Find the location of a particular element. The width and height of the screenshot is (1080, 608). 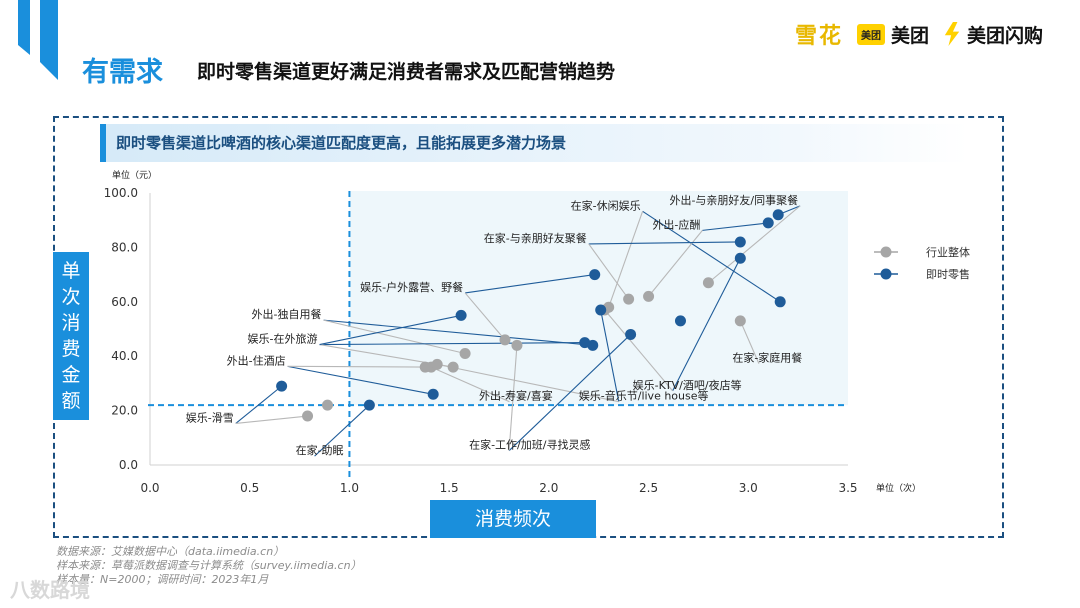

chart-subtitle: 即时零售渠道比啤酒的核心渠道匹配度更高，且能拓展更多潜力场景 is located at coordinates (534, 143).